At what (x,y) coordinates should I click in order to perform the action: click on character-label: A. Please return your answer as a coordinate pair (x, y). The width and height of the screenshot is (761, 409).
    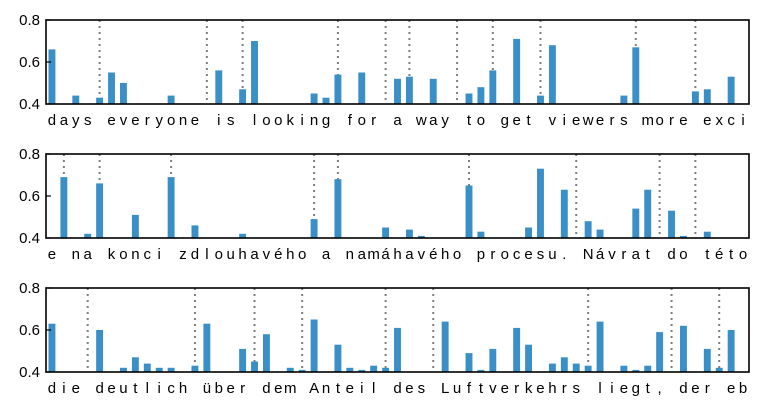
    Looking at the image, I should click on (314, 388).